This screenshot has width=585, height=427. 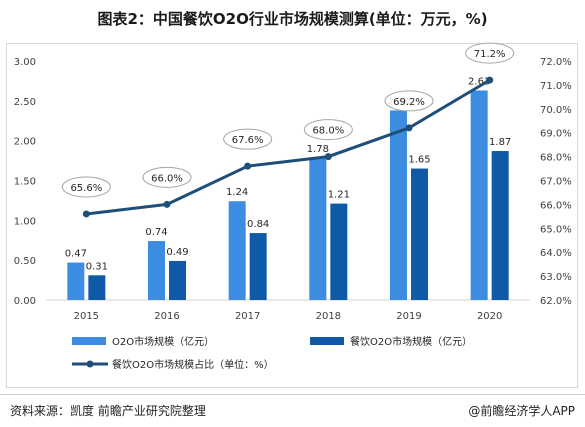 I want to click on x-tick-label: 2019, so click(x=408, y=316).